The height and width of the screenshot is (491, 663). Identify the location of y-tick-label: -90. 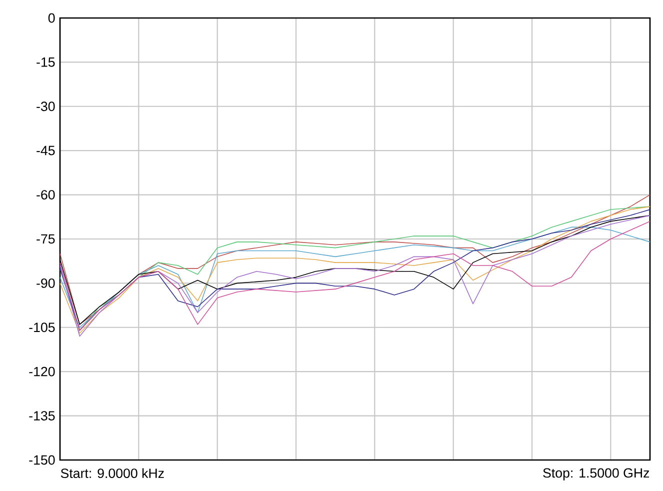
(45, 283).